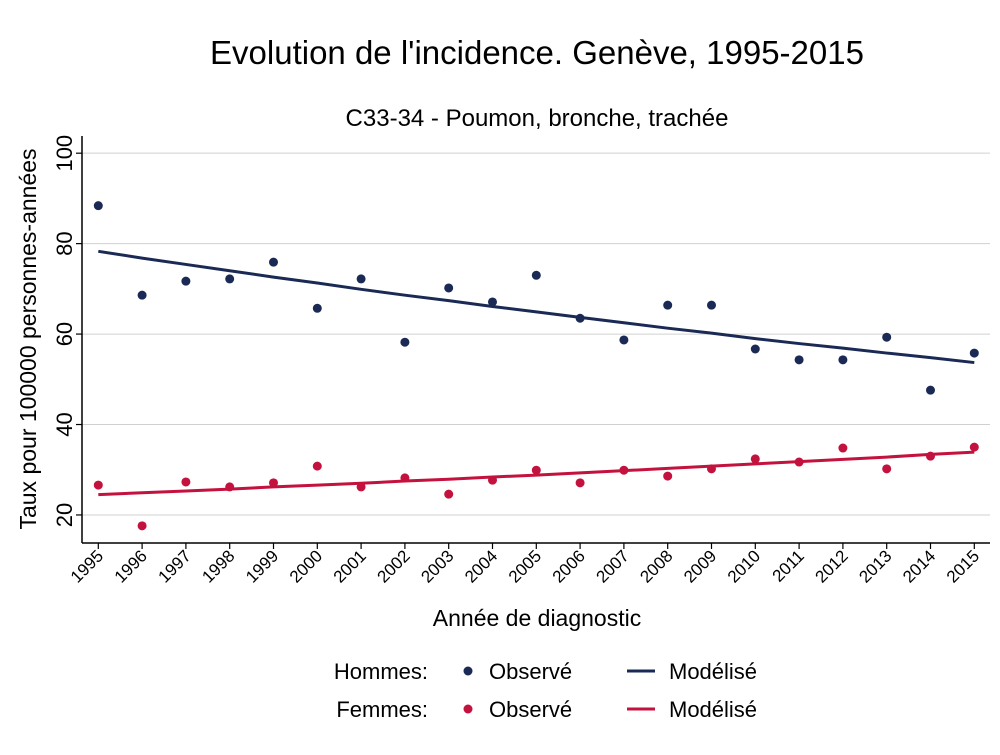 The image size is (1000, 755). Describe the element at coordinates (350, 566) in the screenshot. I see `x-tick-label: 2001` at that location.